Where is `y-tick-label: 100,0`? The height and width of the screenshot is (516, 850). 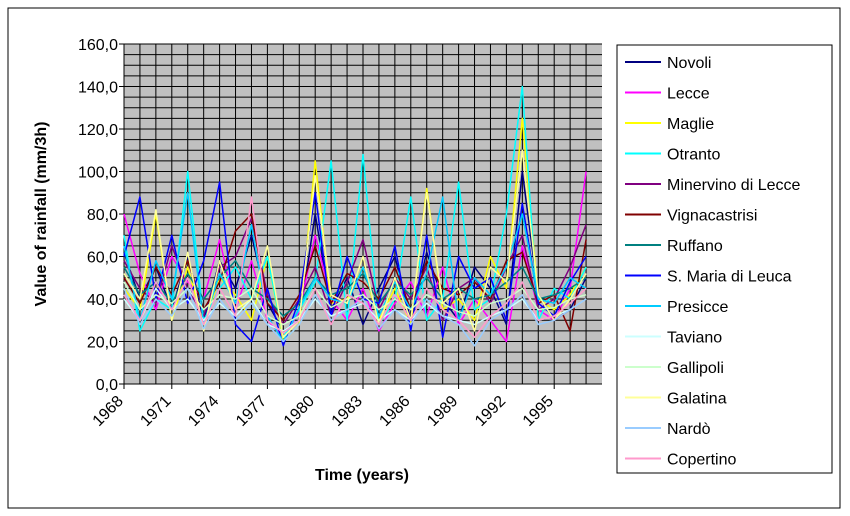 y-tick-label: 100,0 is located at coordinates (98, 173).